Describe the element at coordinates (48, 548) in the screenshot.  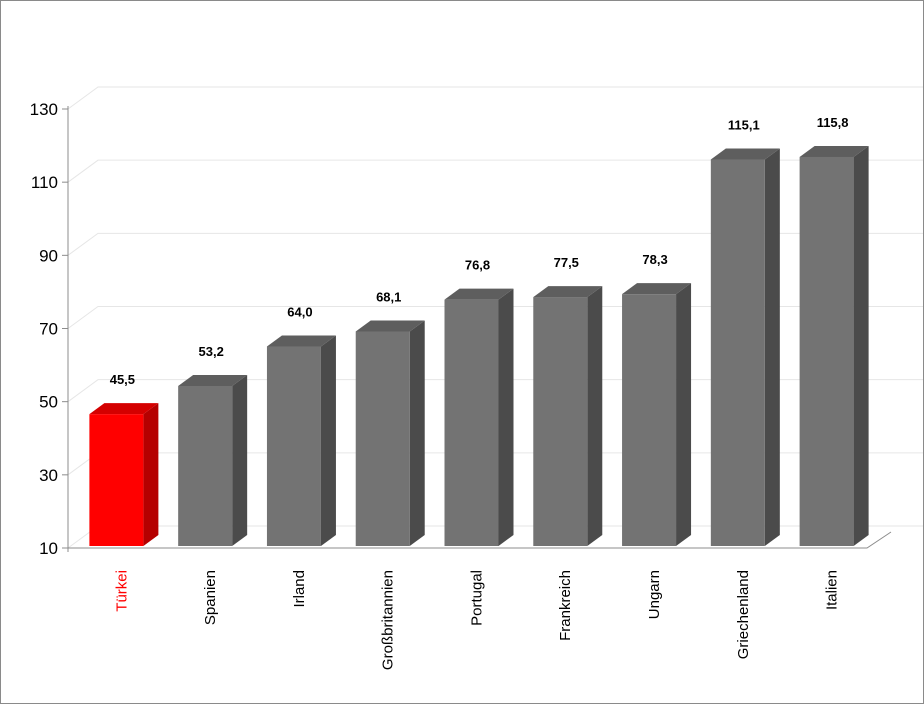
I see `y-tick-label: 10` at that location.